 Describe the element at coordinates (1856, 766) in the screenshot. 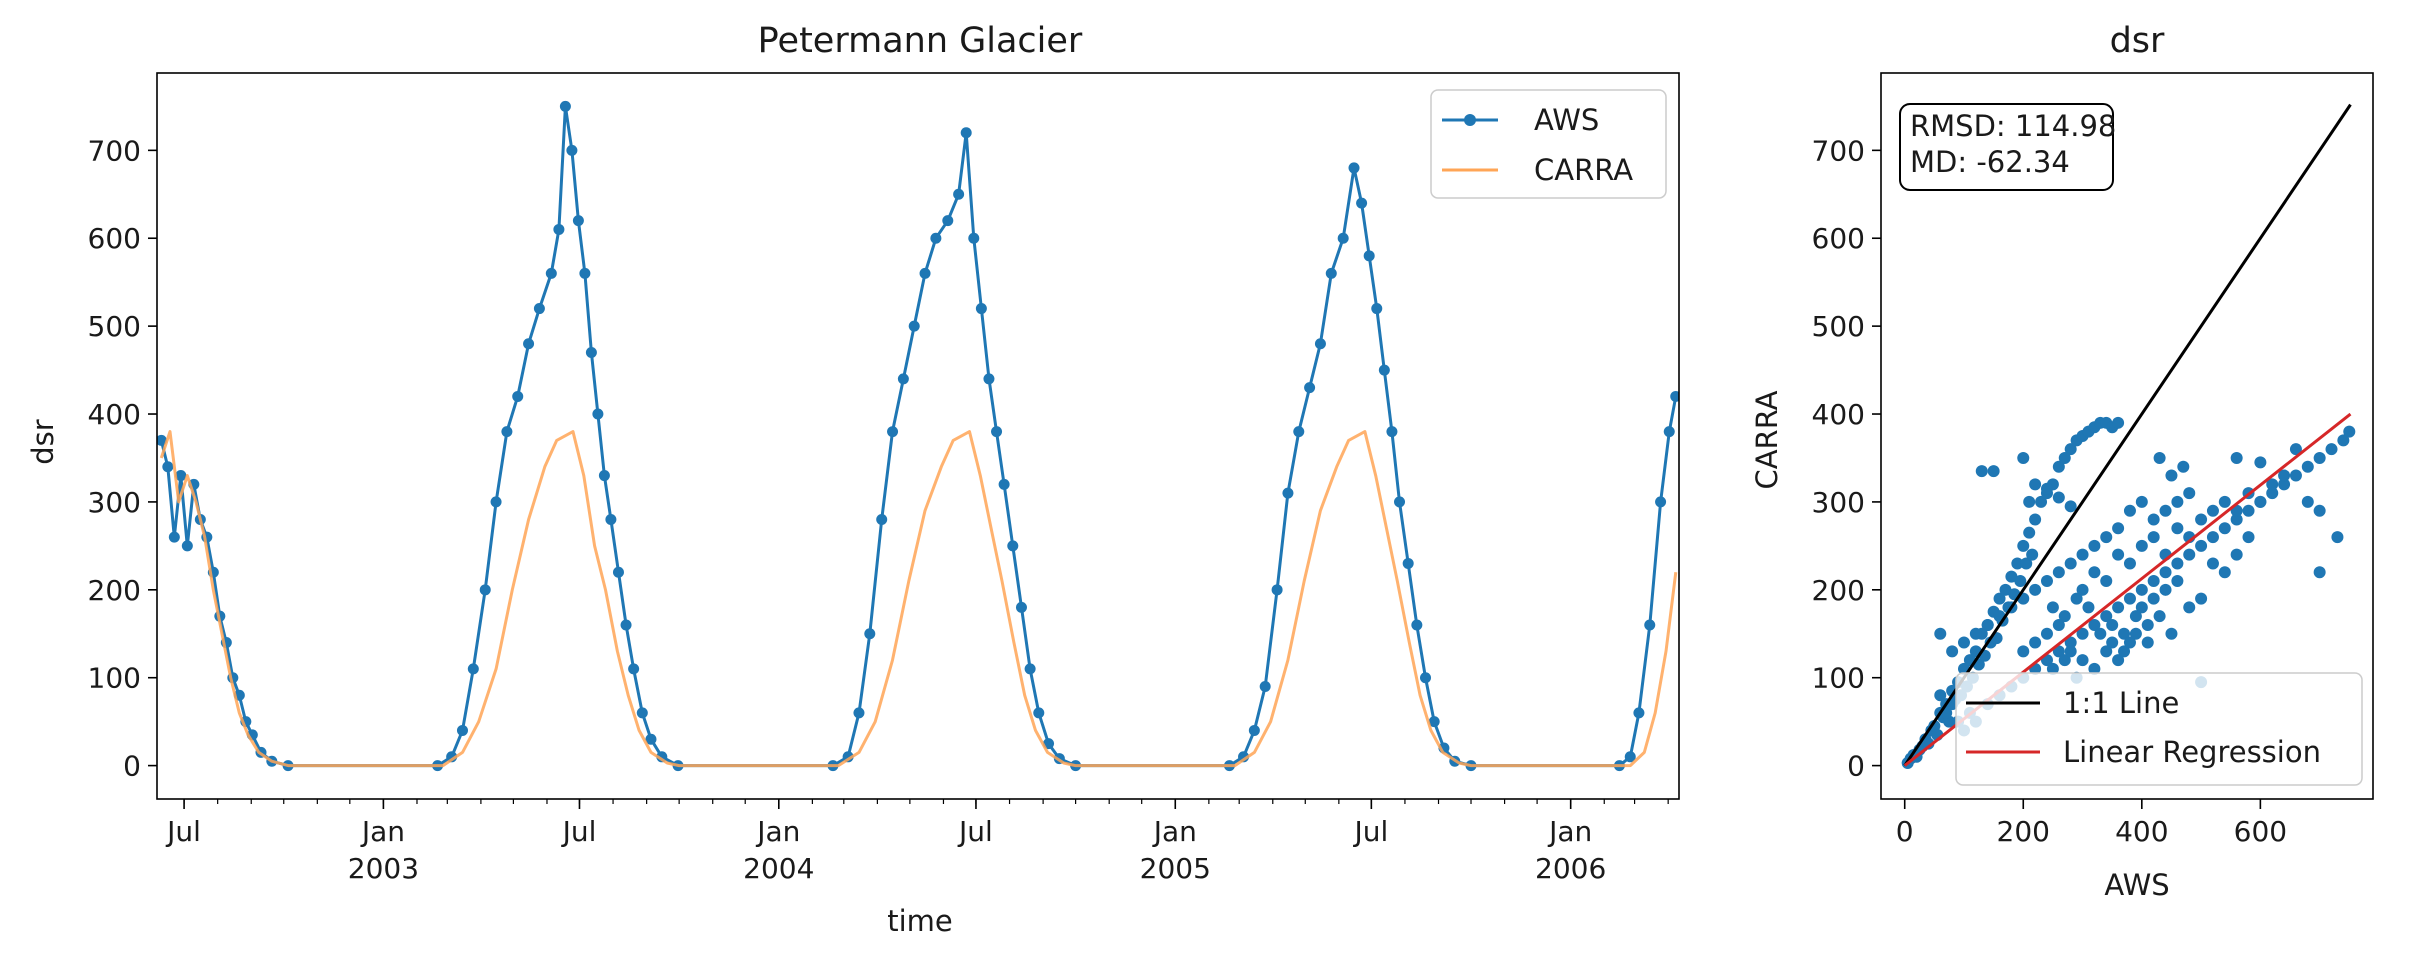

I see `y-tick-label: 0` at that location.